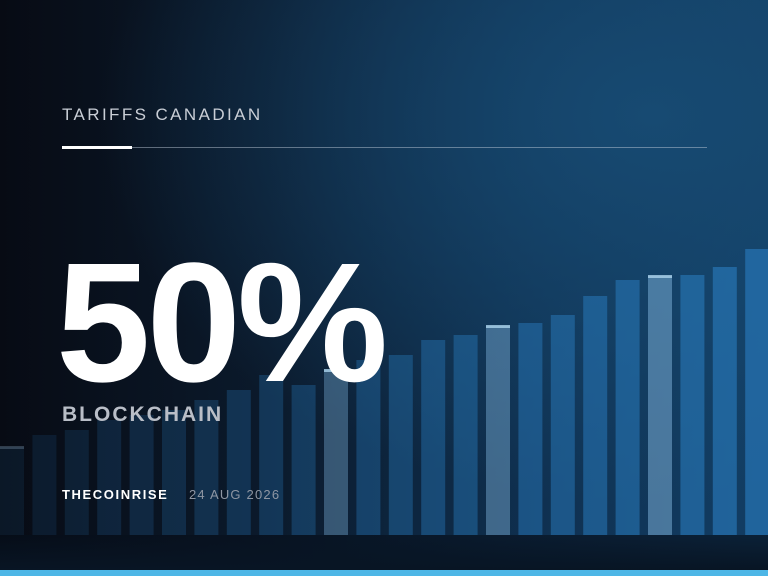 This screenshot has width=768, height=576. Describe the element at coordinates (115, 494) in the screenshot. I see `source: THECOINRISE` at that location.